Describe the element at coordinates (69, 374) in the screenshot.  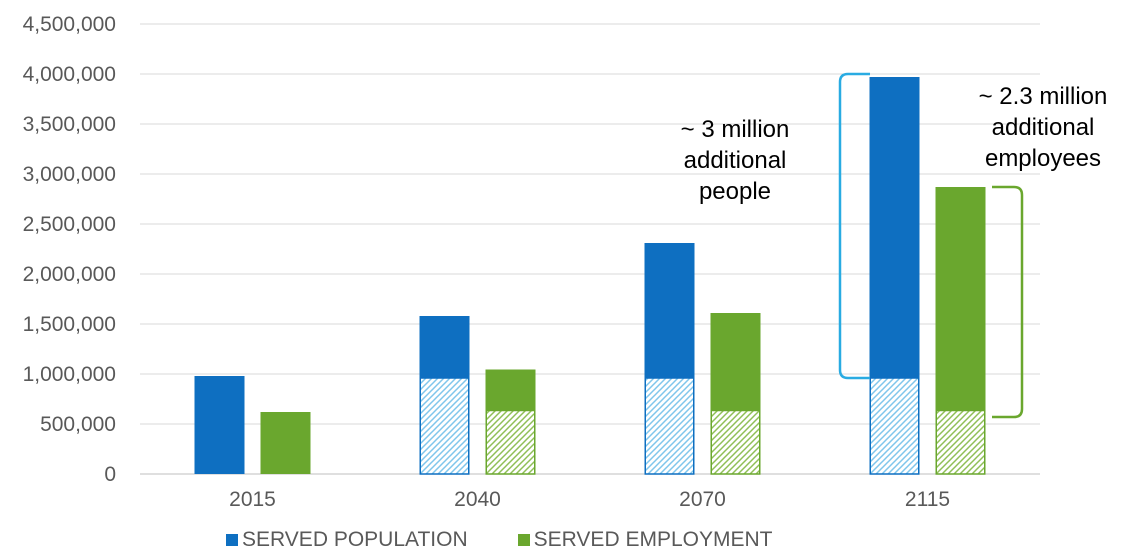
I see `y-tick-label: 1,000,000` at that location.